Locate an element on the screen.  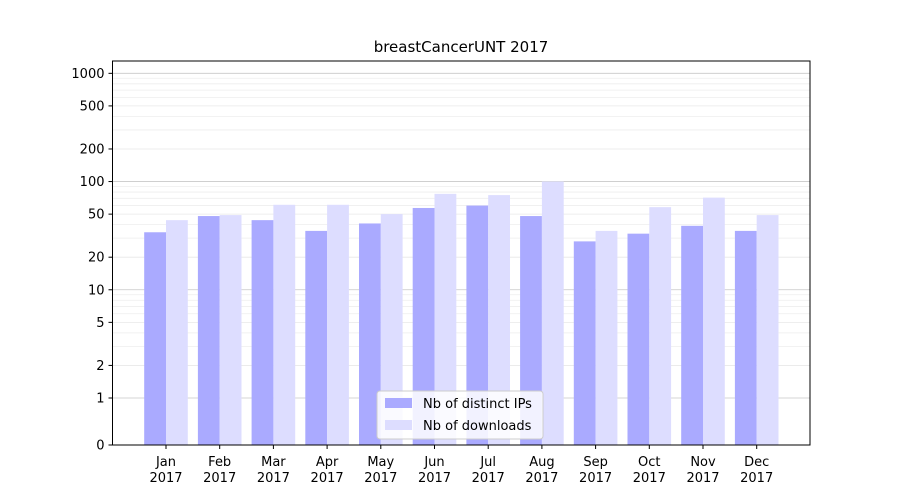
y-tick-label: 0 is located at coordinates (100, 446).